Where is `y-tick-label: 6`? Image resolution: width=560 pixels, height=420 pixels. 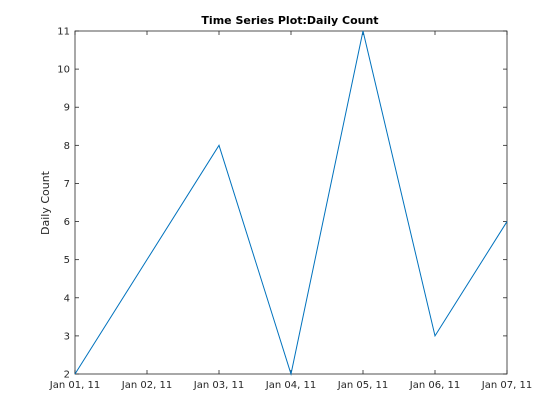
y-tick-label: 6 is located at coordinates (67, 222).